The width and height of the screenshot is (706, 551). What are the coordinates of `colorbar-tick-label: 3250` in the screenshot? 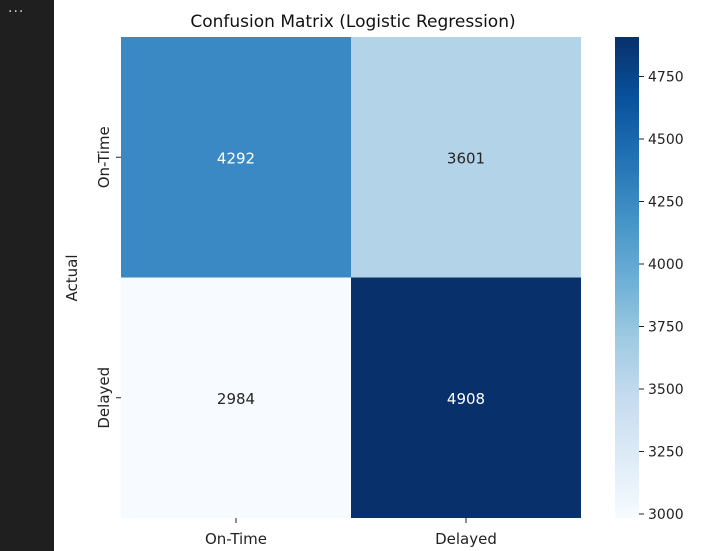 It's located at (666, 453).